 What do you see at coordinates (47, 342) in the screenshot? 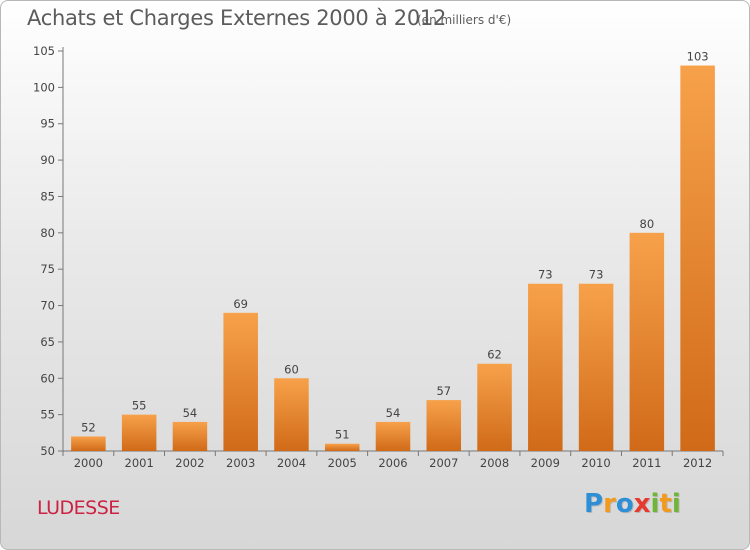
I see `y-tick-label: 65` at bounding box center [47, 342].